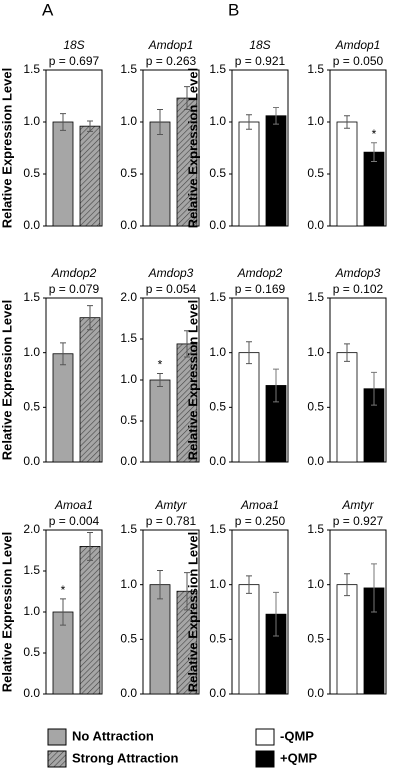 The width and height of the screenshot is (410, 771). Describe the element at coordinates (299, 757) in the screenshot. I see `legend-label: +QMP` at that location.